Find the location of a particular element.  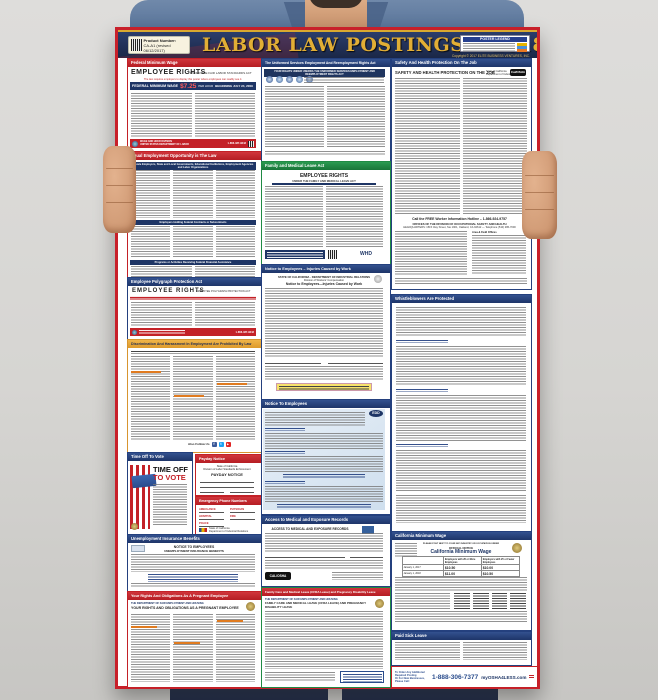

section-paid-sick-leave: Paid Sick Leave is located at coordinates (461, 648).